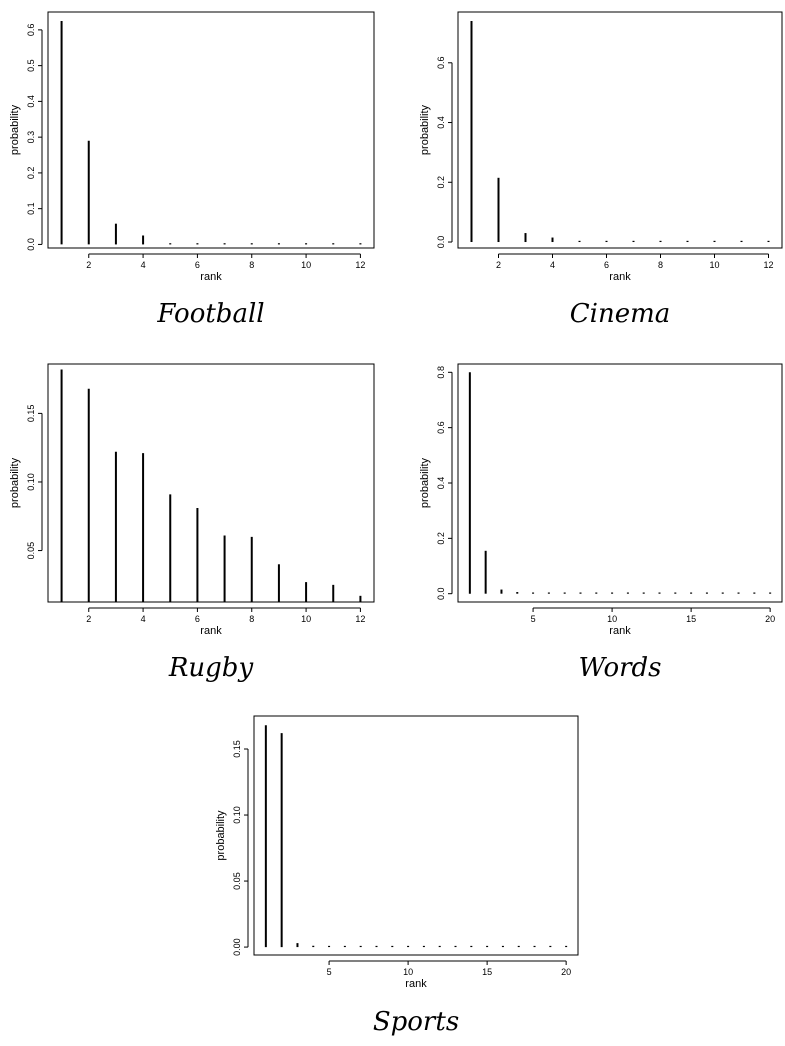  I want to click on chart-caption: Football, so click(210, 314).